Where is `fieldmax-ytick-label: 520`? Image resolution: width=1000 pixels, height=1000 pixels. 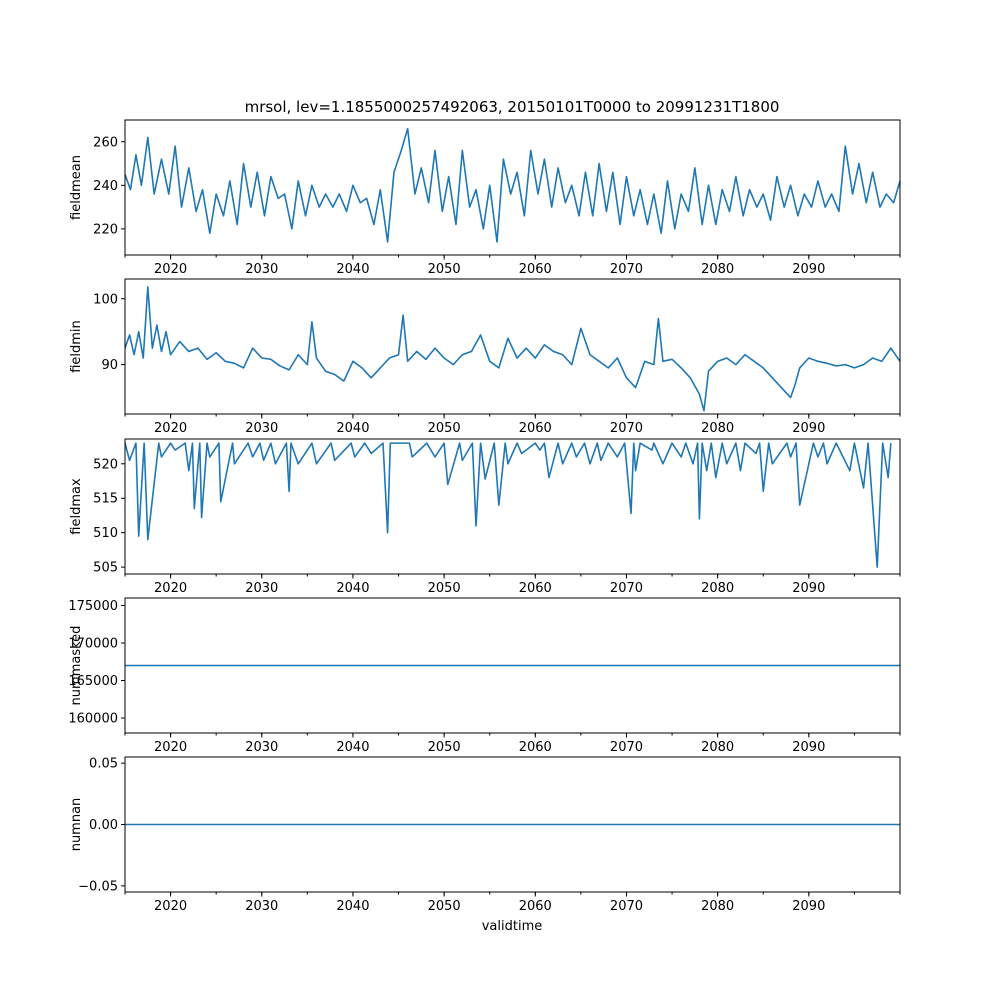 fieldmax-ytick-label: 520 is located at coordinates (105, 464).